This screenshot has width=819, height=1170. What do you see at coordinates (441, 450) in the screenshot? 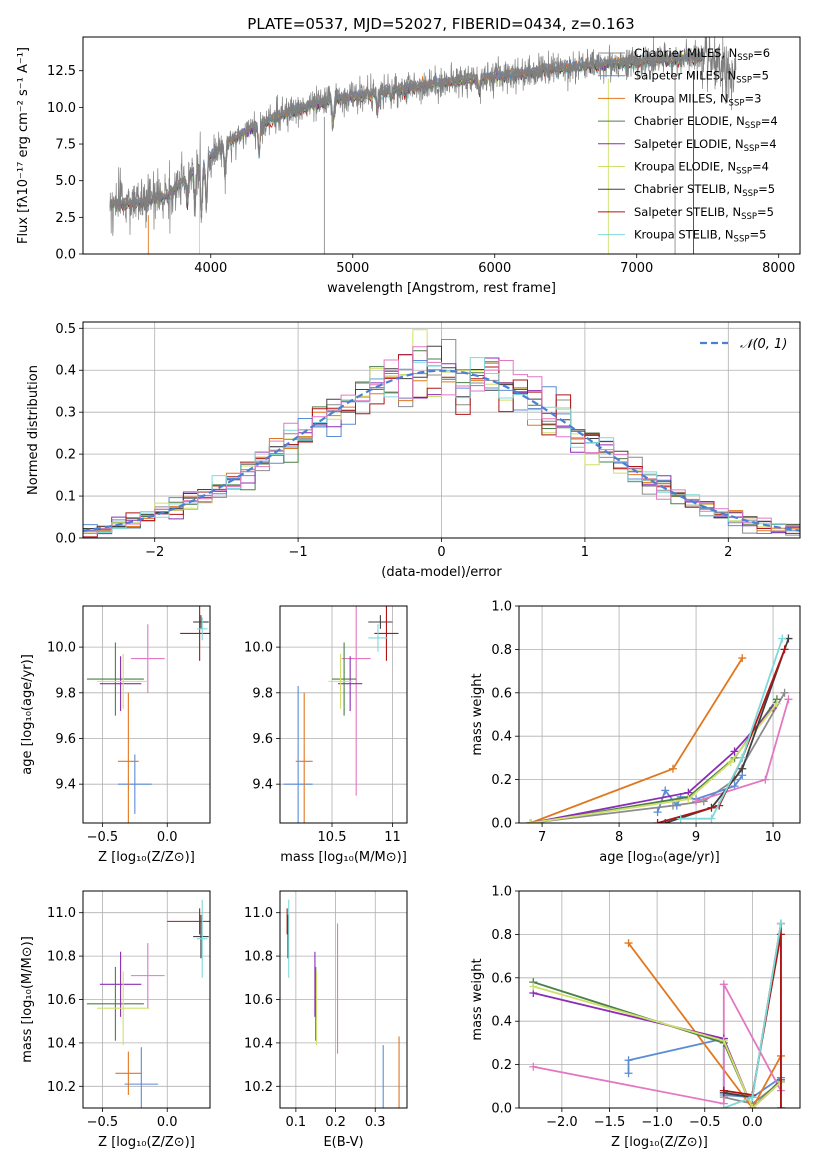
I see `normal-curve` at bounding box center [441, 450].